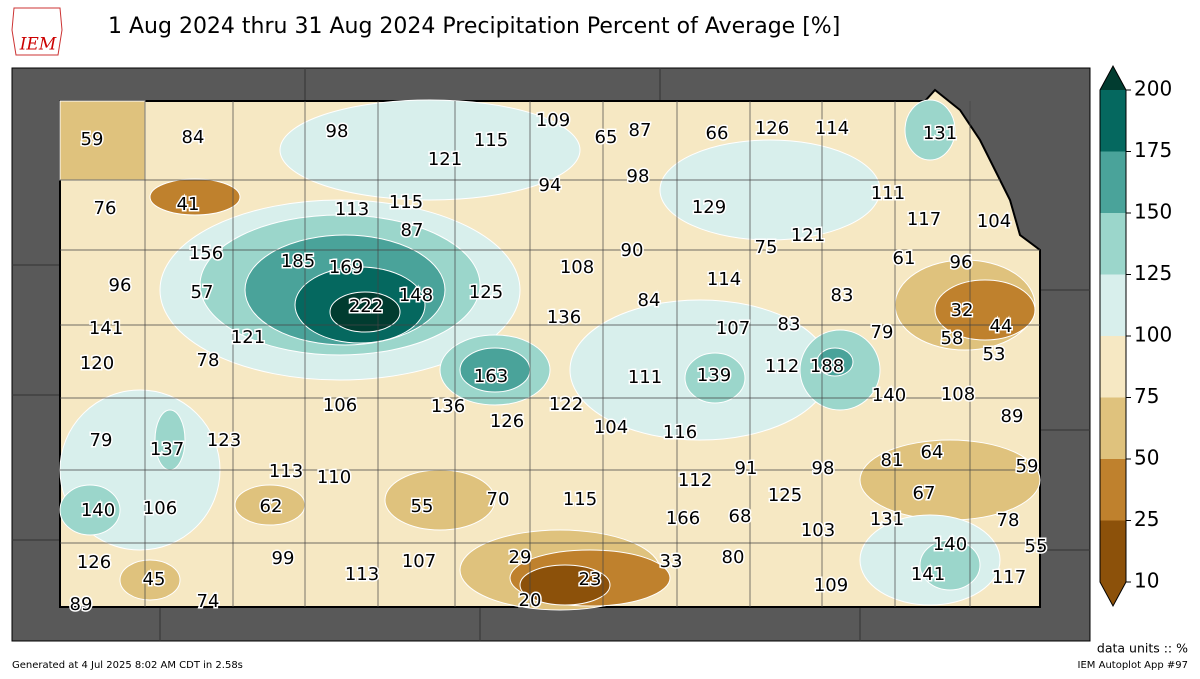  What do you see at coordinates (958, 394) in the screenshot?
I see `station-value: 108` at bounding box center [958, 394].